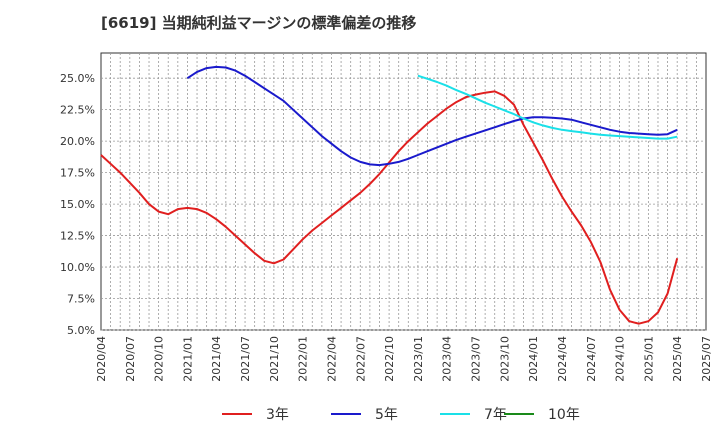 The height and width of the screenshot is (440, 720). What do you see at coordinates (245, 359) in the screenshot?
I see `x-tick-label: 2021/07` at bounding box center [245, 359].